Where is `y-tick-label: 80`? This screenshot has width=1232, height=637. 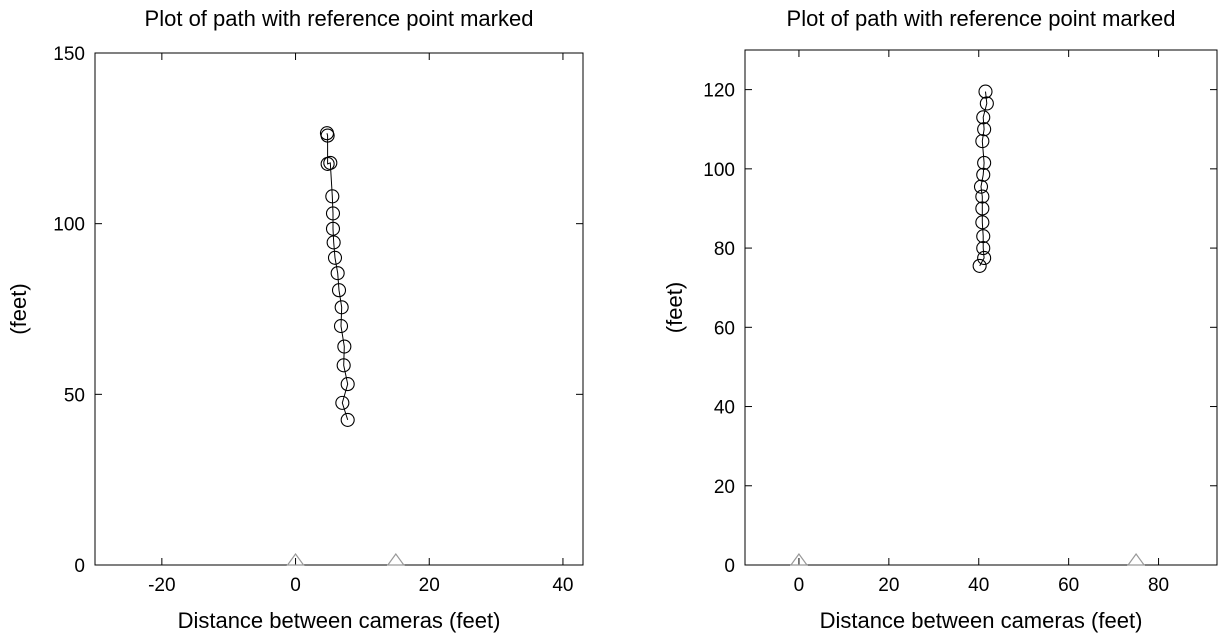 y-tick-label: 80 is located at coordinates (724, 249).